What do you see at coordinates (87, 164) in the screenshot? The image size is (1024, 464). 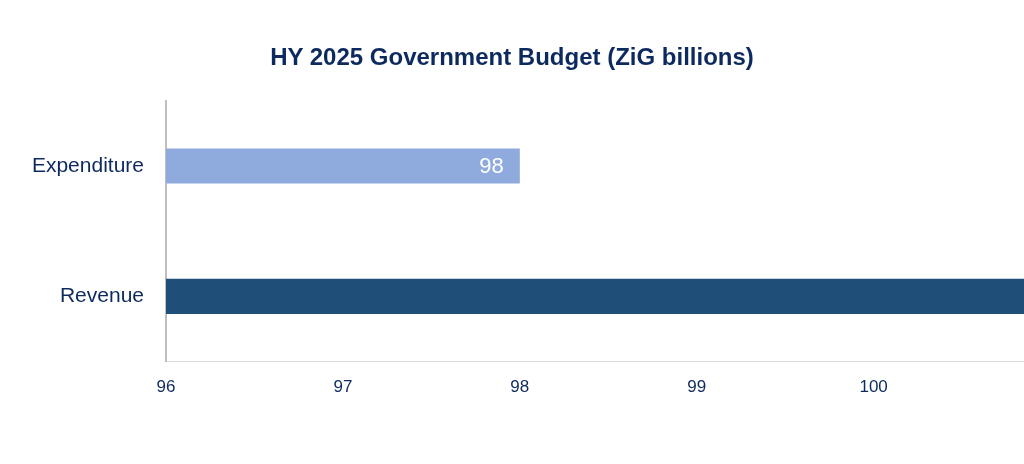 I see `y-tick-label: Expenditure` at bounding box center [87, 164].